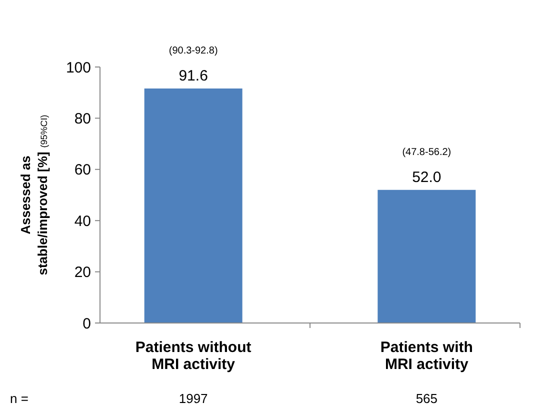 Image resolution: width=539 pixels, height=409 pixels. I want to click on y-tick-label: 60, so click(82, 170).